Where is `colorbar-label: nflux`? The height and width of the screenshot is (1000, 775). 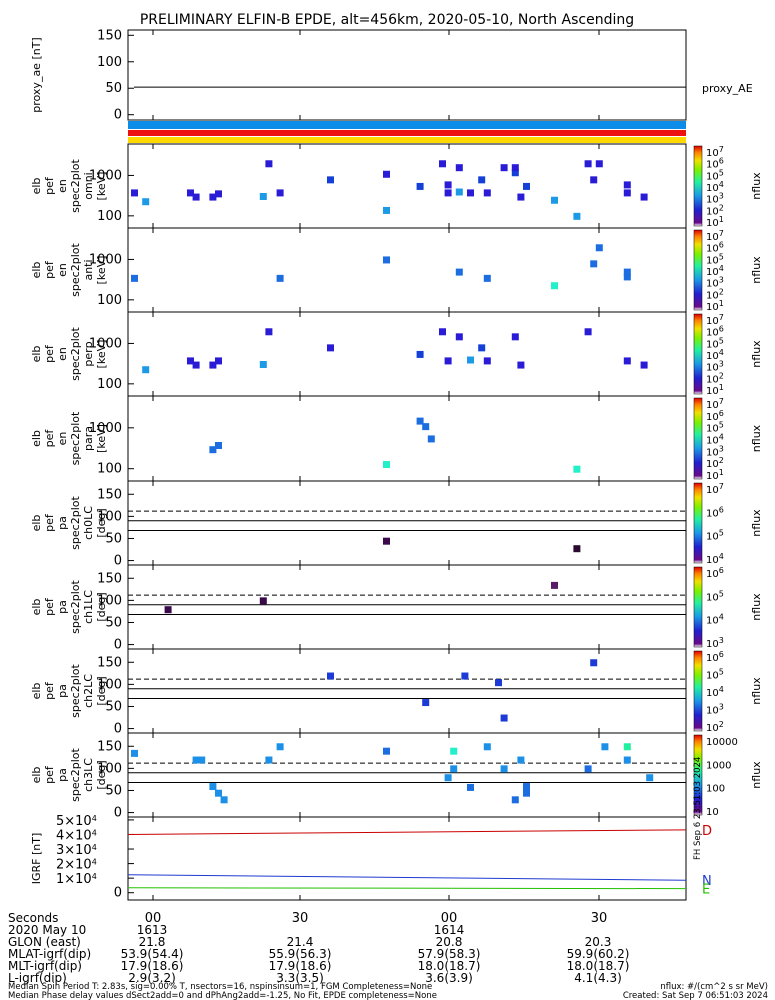 colorbar-label: nflux is located at coordinates (756, 775).